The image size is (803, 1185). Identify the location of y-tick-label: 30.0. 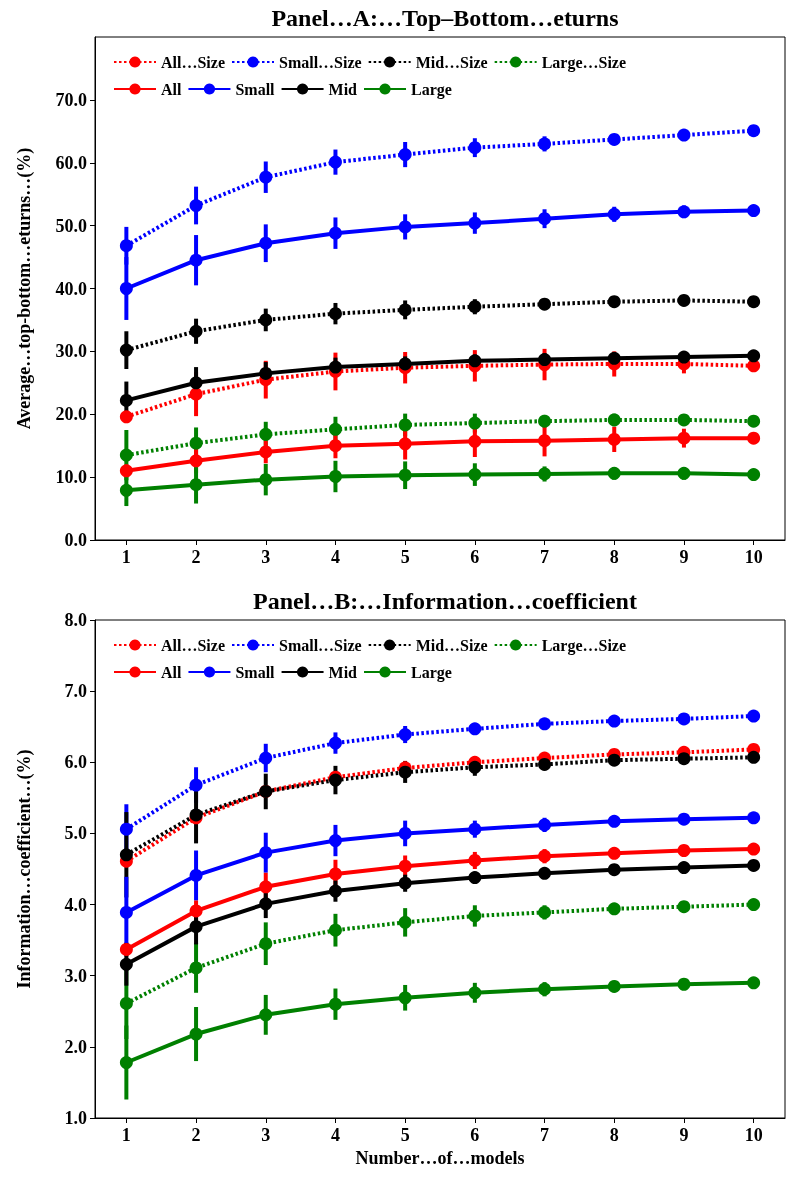
(71, 351).